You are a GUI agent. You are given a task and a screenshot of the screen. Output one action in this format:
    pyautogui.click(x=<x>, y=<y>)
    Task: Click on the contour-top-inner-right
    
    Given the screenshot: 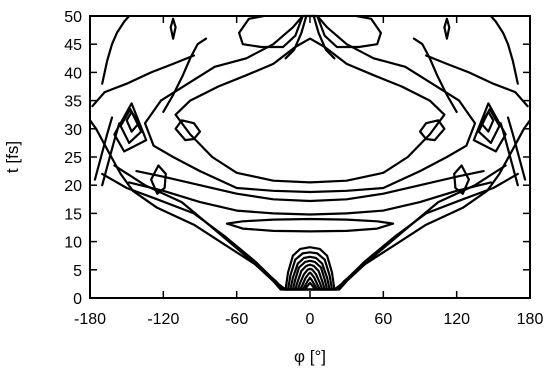 What is the action you would take?
    pyautogui.click(x=324, y=37)
    